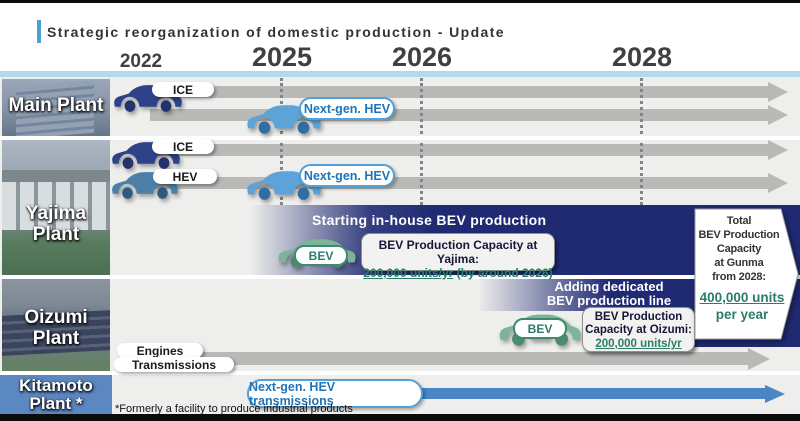  I want to click on total-value-units: 400,000 units, so click(742, 297).